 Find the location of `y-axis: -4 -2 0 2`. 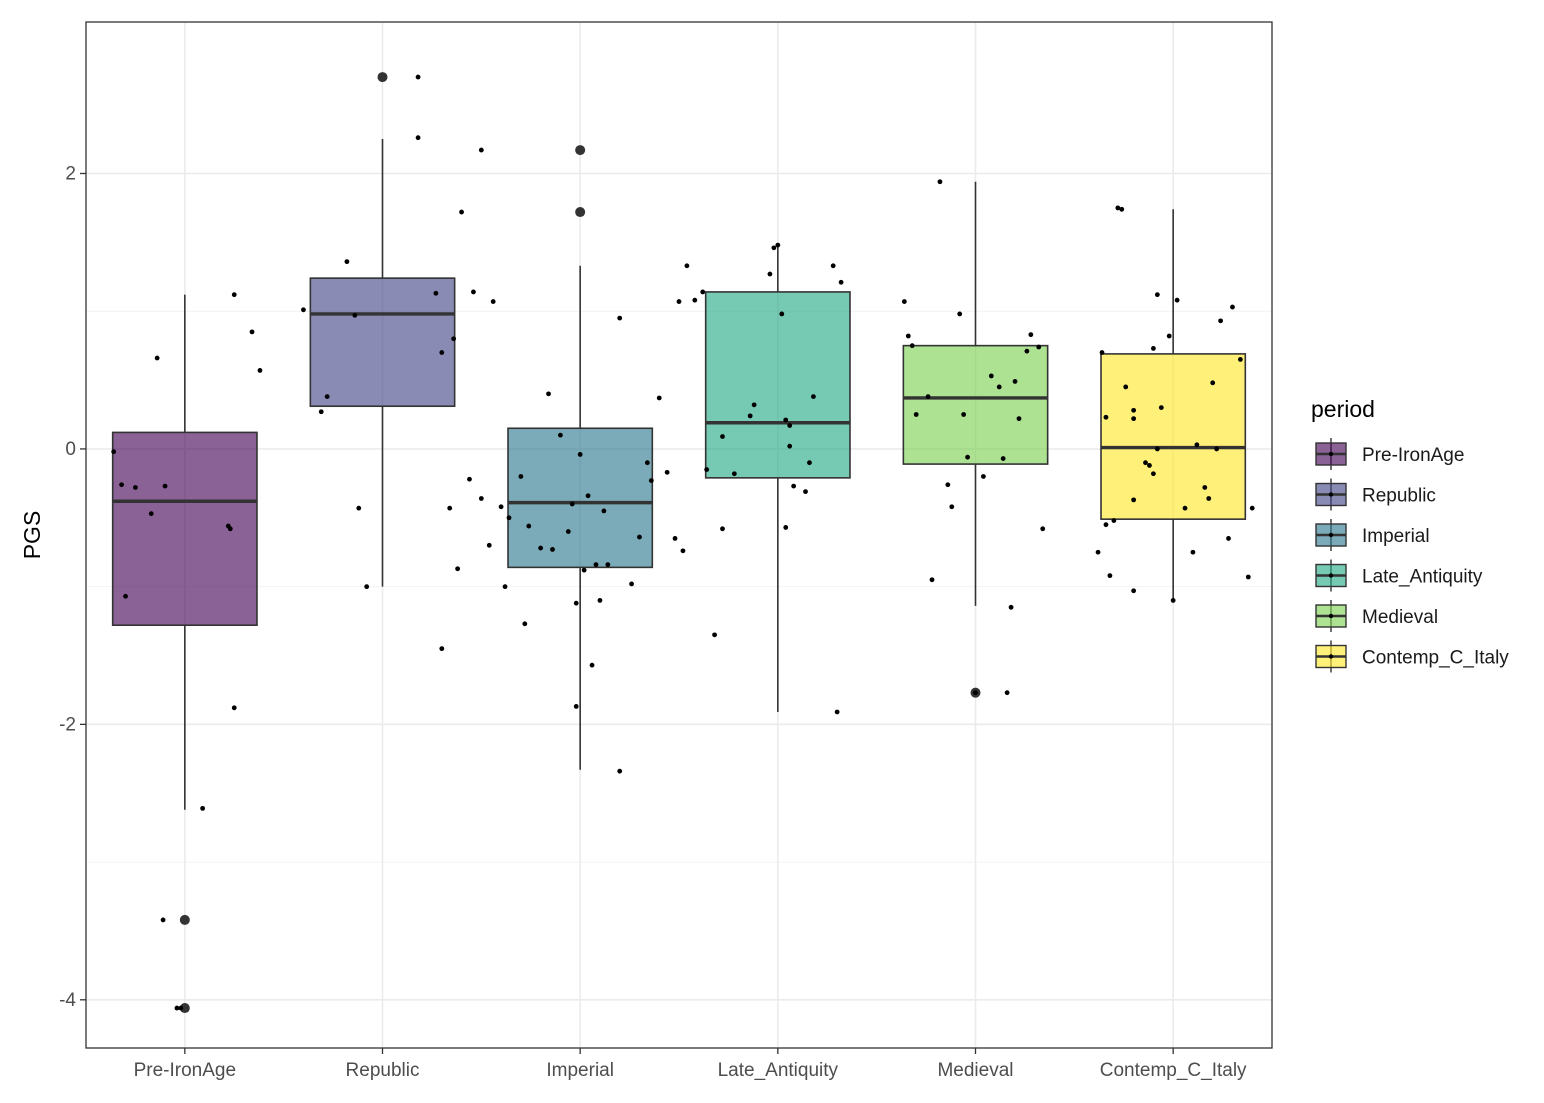

y-axis: -4 -2 0 2 is located at coordinates (72, 587).